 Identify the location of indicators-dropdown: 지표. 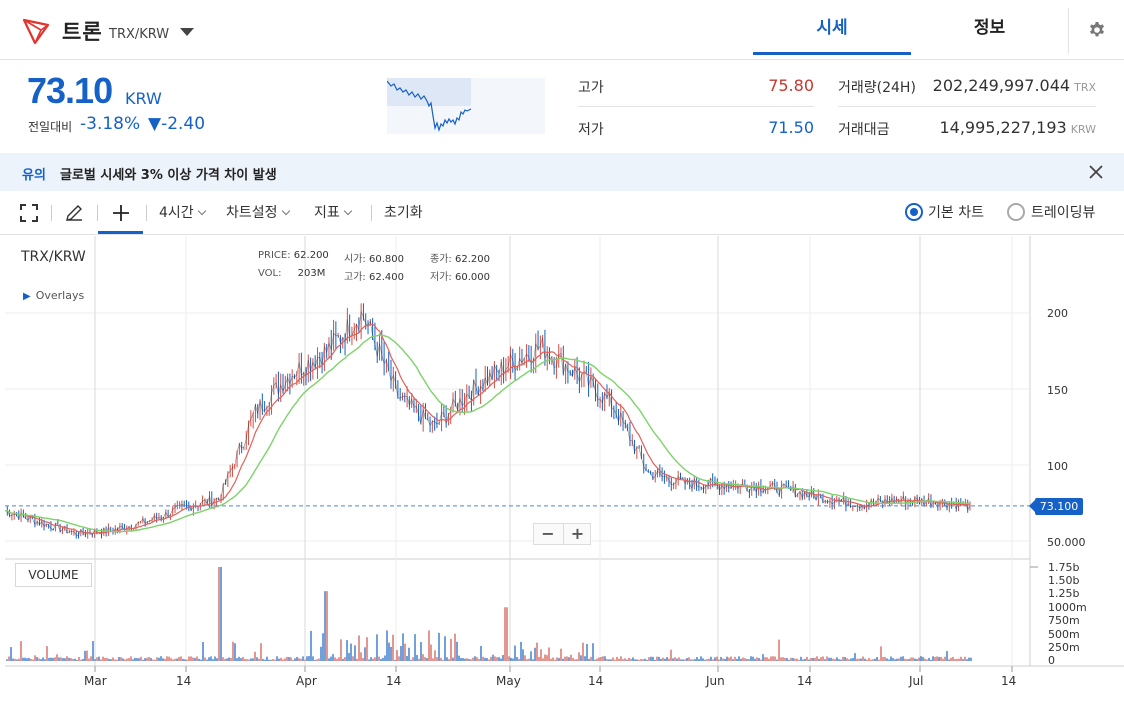
(333, 212).